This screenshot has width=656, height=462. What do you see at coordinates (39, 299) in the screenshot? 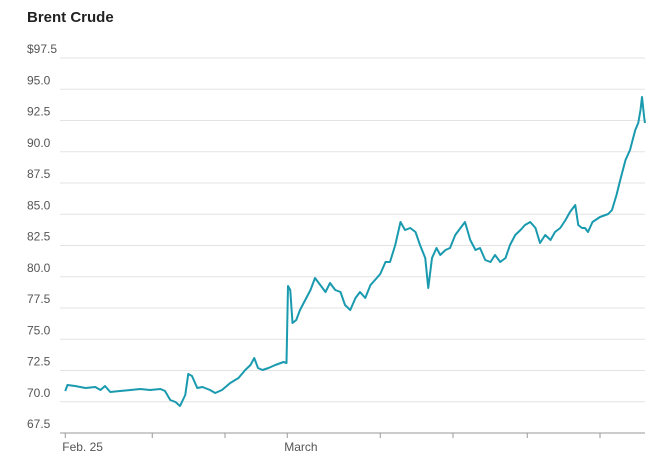
I see `y-tick-label: 77.5` at bounding box center [39, 299].